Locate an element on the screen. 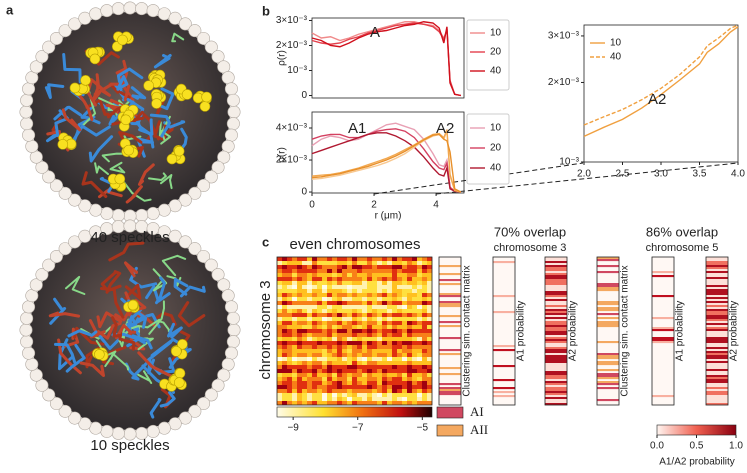  overlap: 70% overlap is located at coordinates (530, 231).